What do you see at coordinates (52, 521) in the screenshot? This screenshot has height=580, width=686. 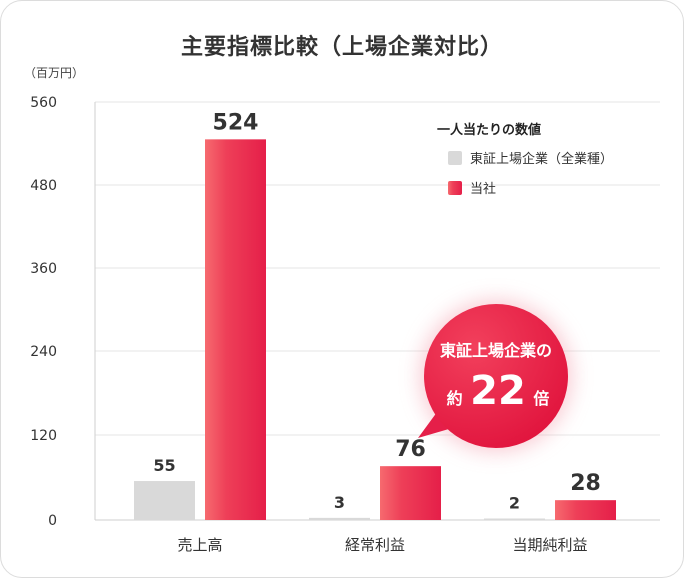 I see `y-tick-label: 0` at bounding box center [52, 521].